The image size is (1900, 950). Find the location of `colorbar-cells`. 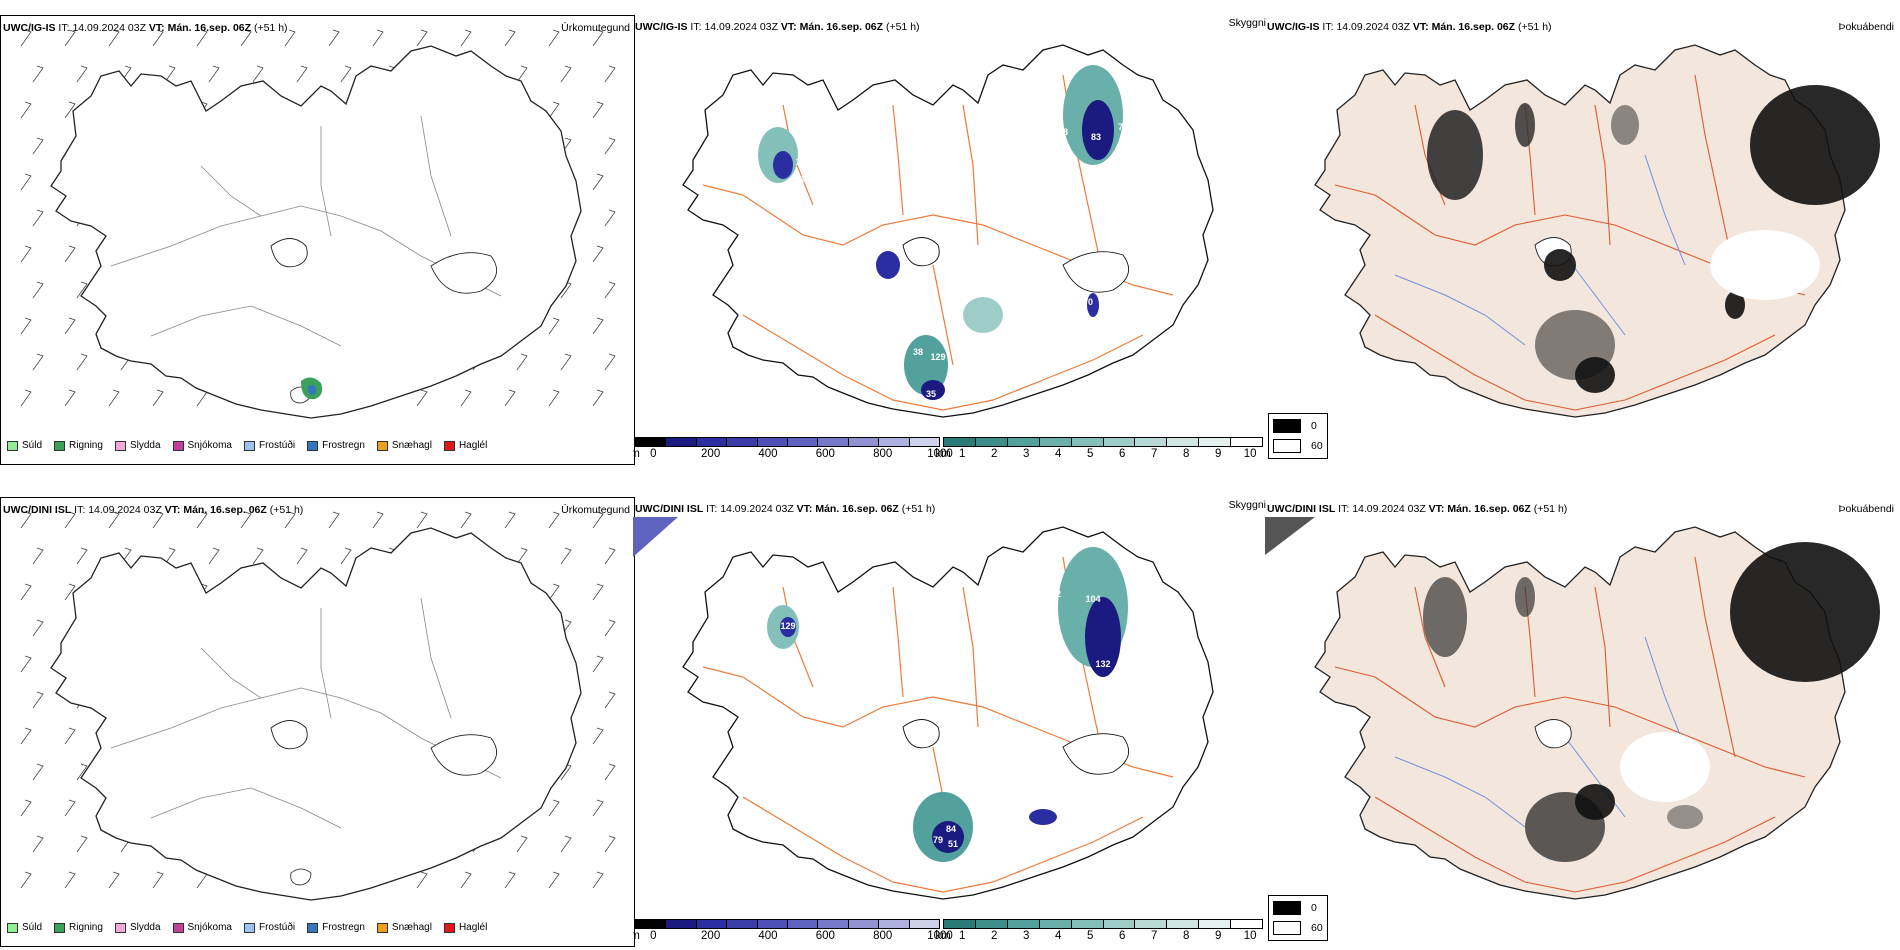

colorbar-cells is located at coordinates (787, 924).